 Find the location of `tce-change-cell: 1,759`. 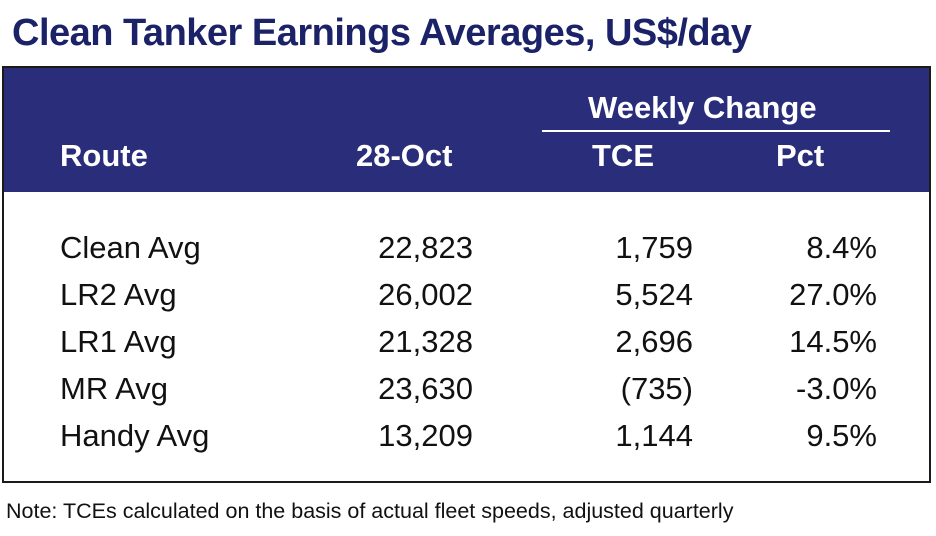

tce-change-cell: 1,759 is located at coordinates (654, 247).